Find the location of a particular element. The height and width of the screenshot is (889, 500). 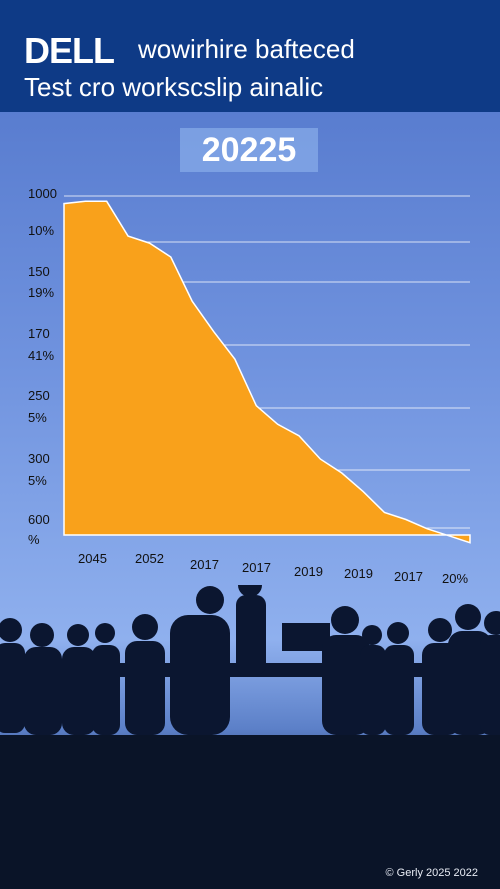

x-tick-label: 20% is located at coordinates (455, 578).